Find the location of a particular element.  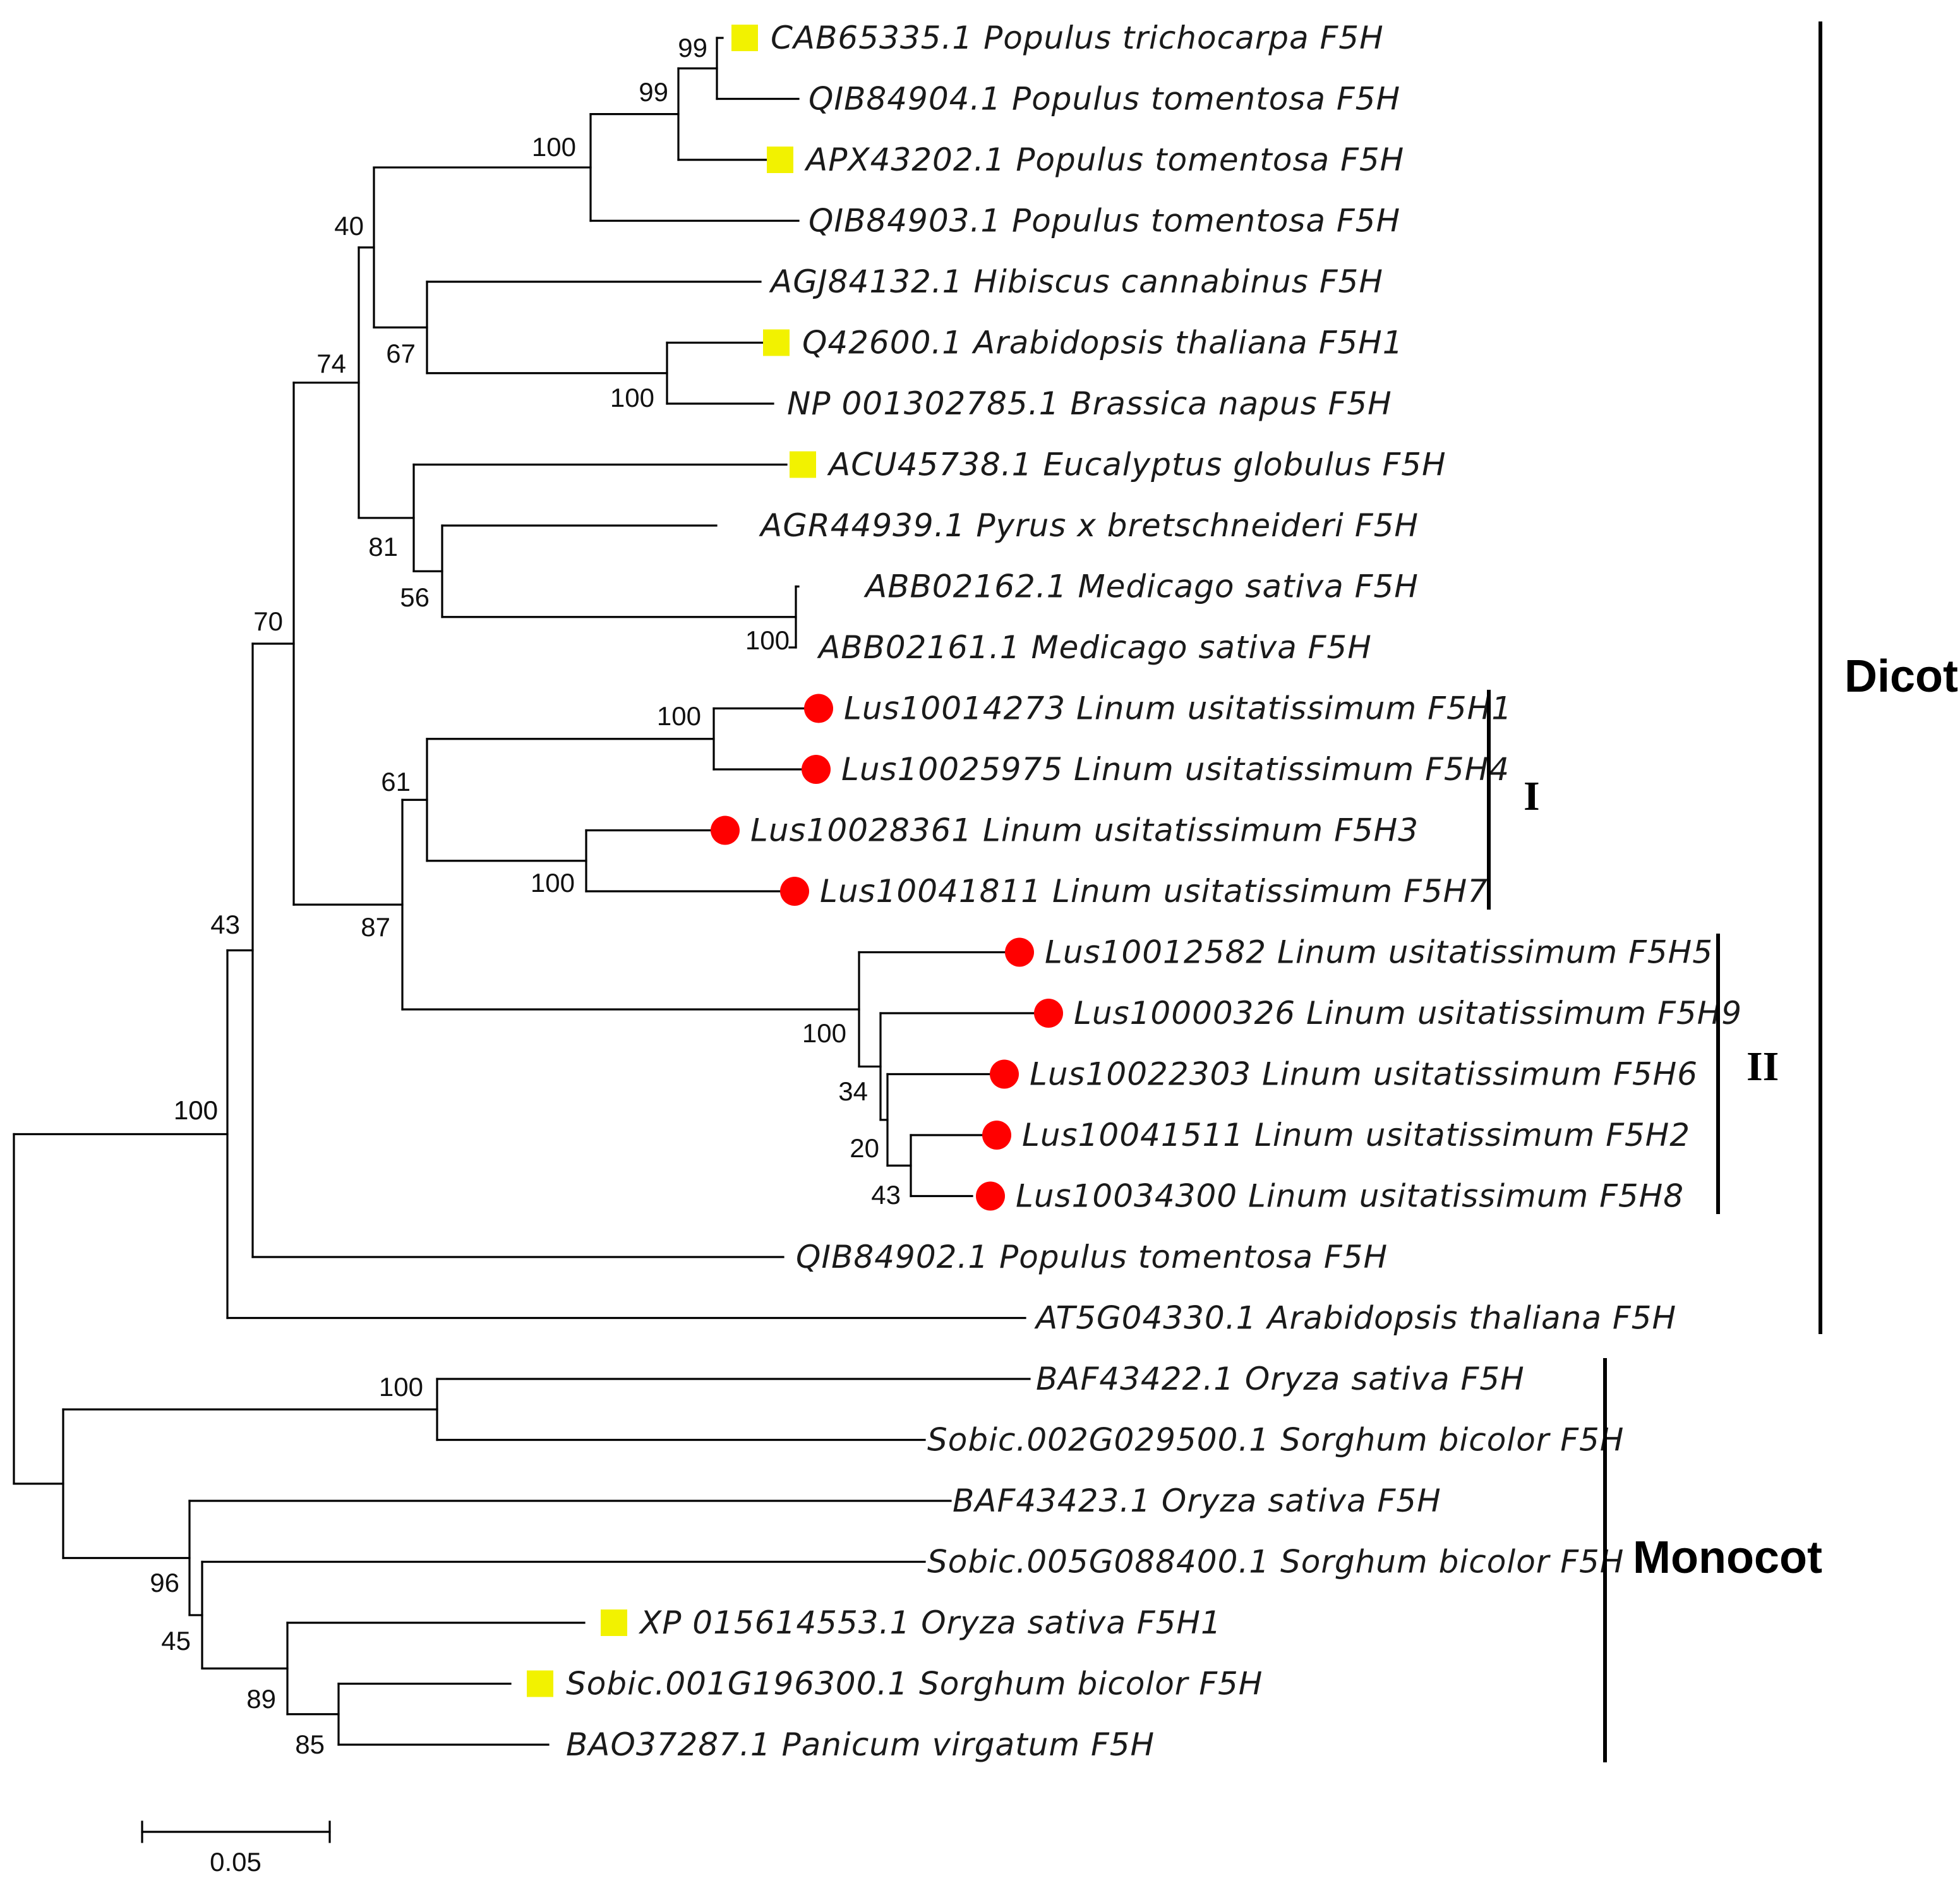

bootstrap-n_t1_t2: 99 is located at coordinates (693, 48).